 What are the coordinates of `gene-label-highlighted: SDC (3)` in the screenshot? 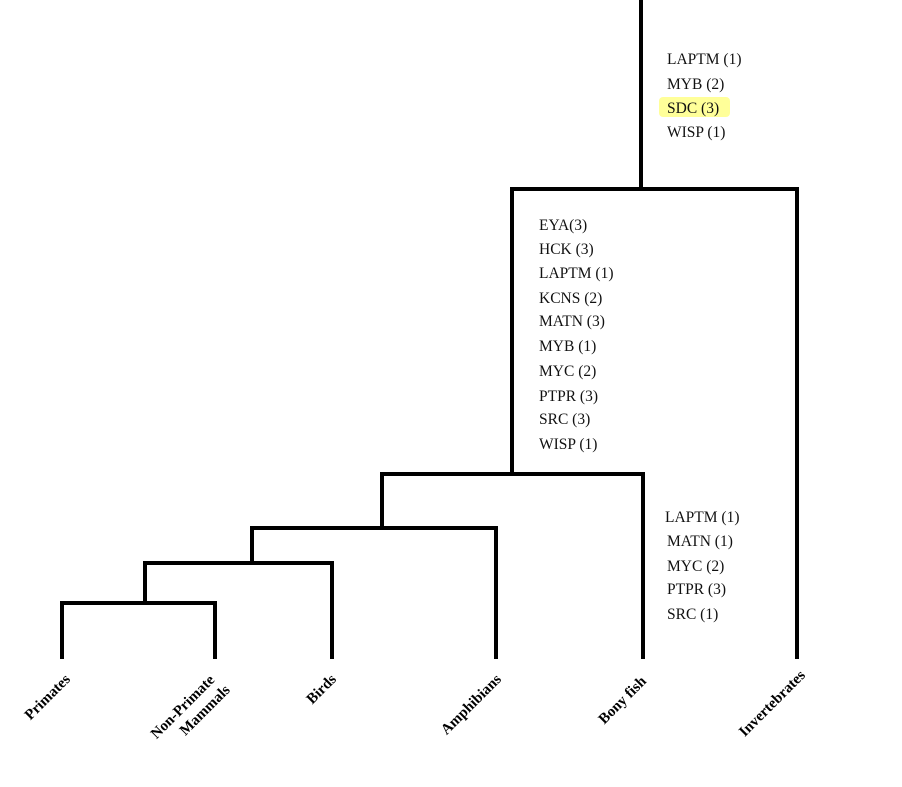 It's located at (693, 108).